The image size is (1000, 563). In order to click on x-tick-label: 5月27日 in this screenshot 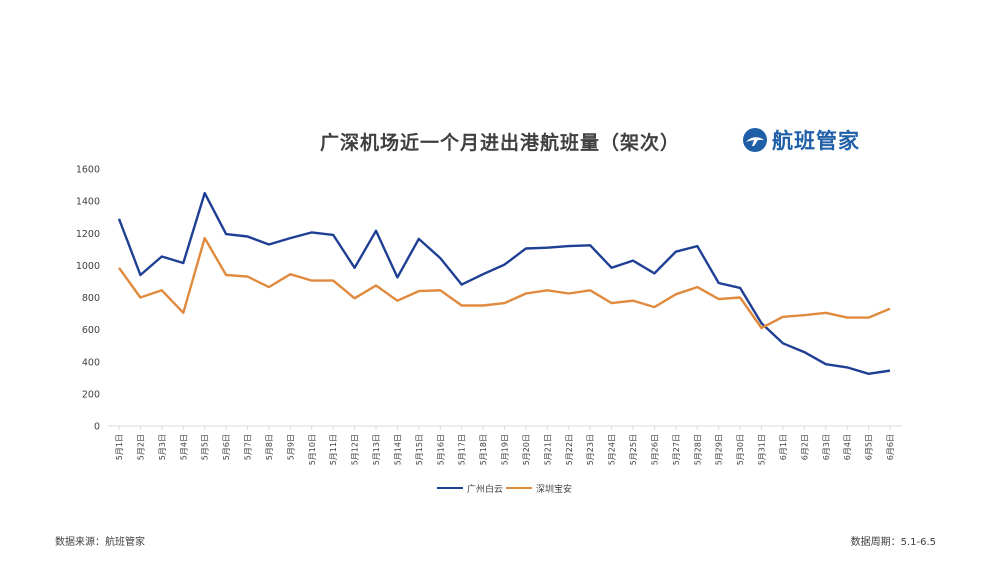, I will do `click(676, 449)`.